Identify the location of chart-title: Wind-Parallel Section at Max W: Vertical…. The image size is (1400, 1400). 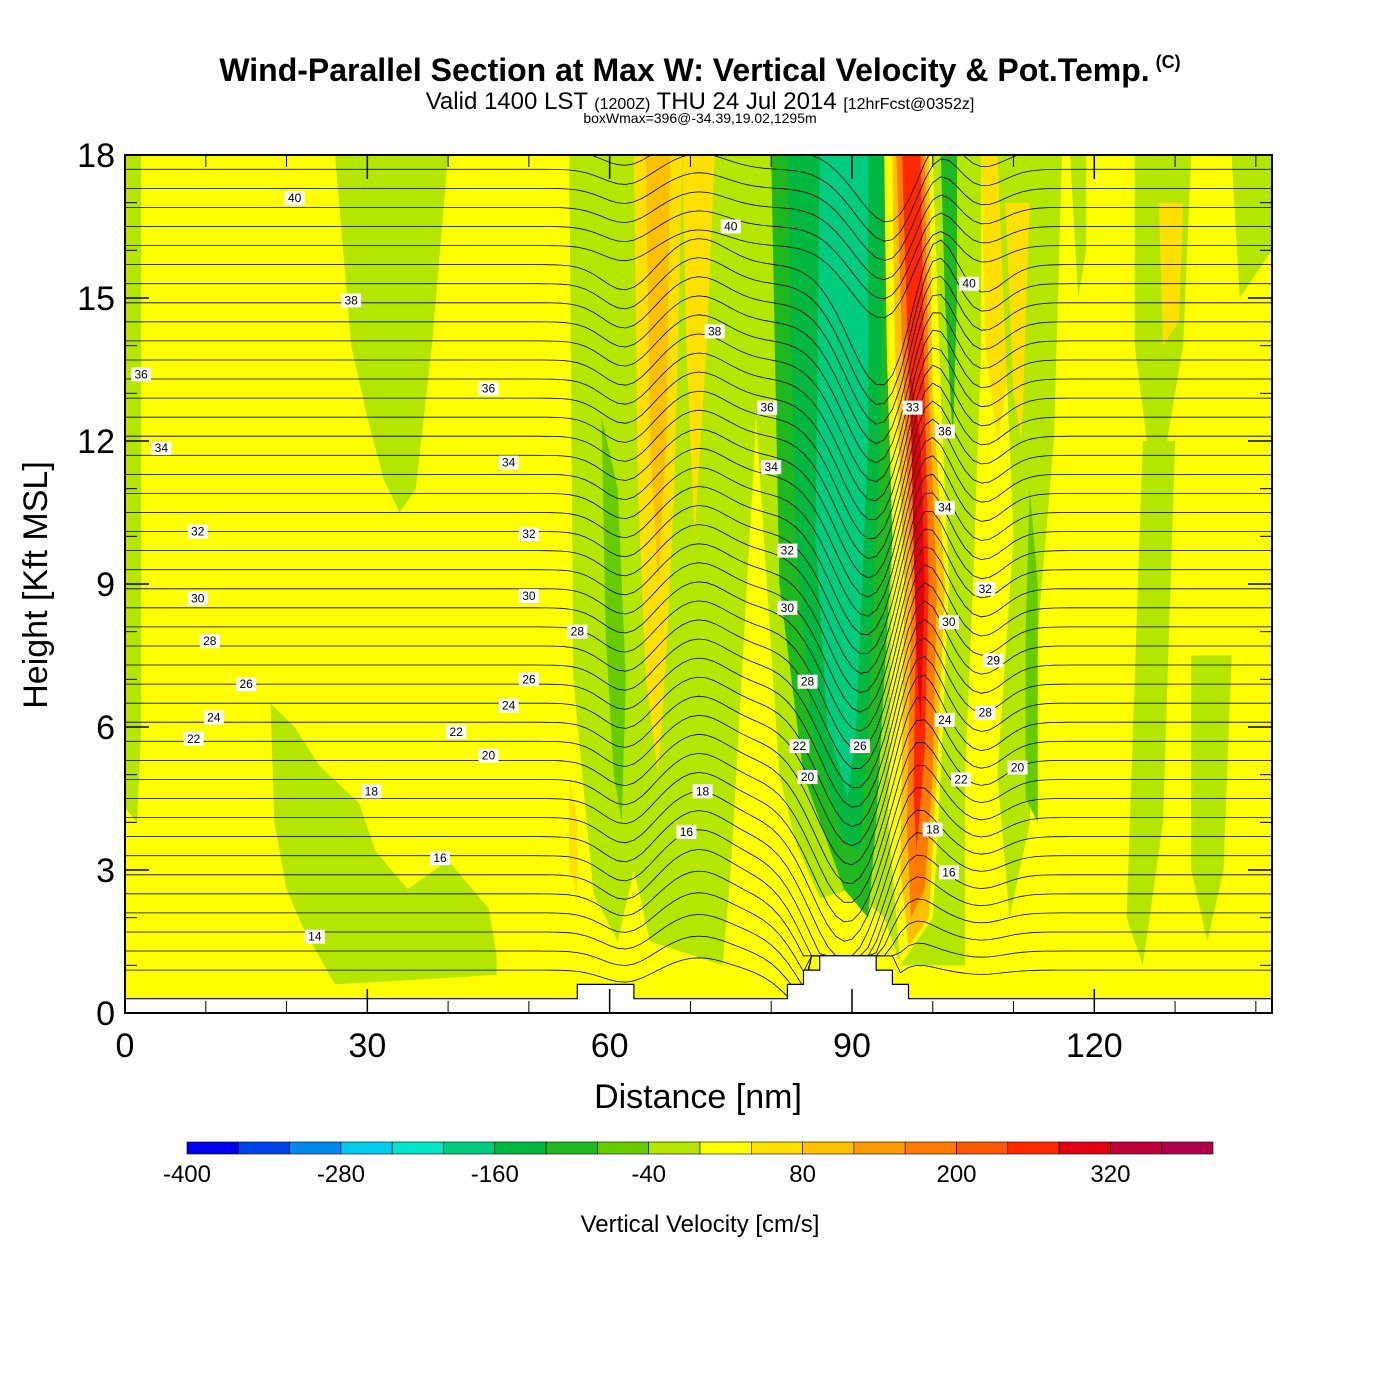
(700, 70).